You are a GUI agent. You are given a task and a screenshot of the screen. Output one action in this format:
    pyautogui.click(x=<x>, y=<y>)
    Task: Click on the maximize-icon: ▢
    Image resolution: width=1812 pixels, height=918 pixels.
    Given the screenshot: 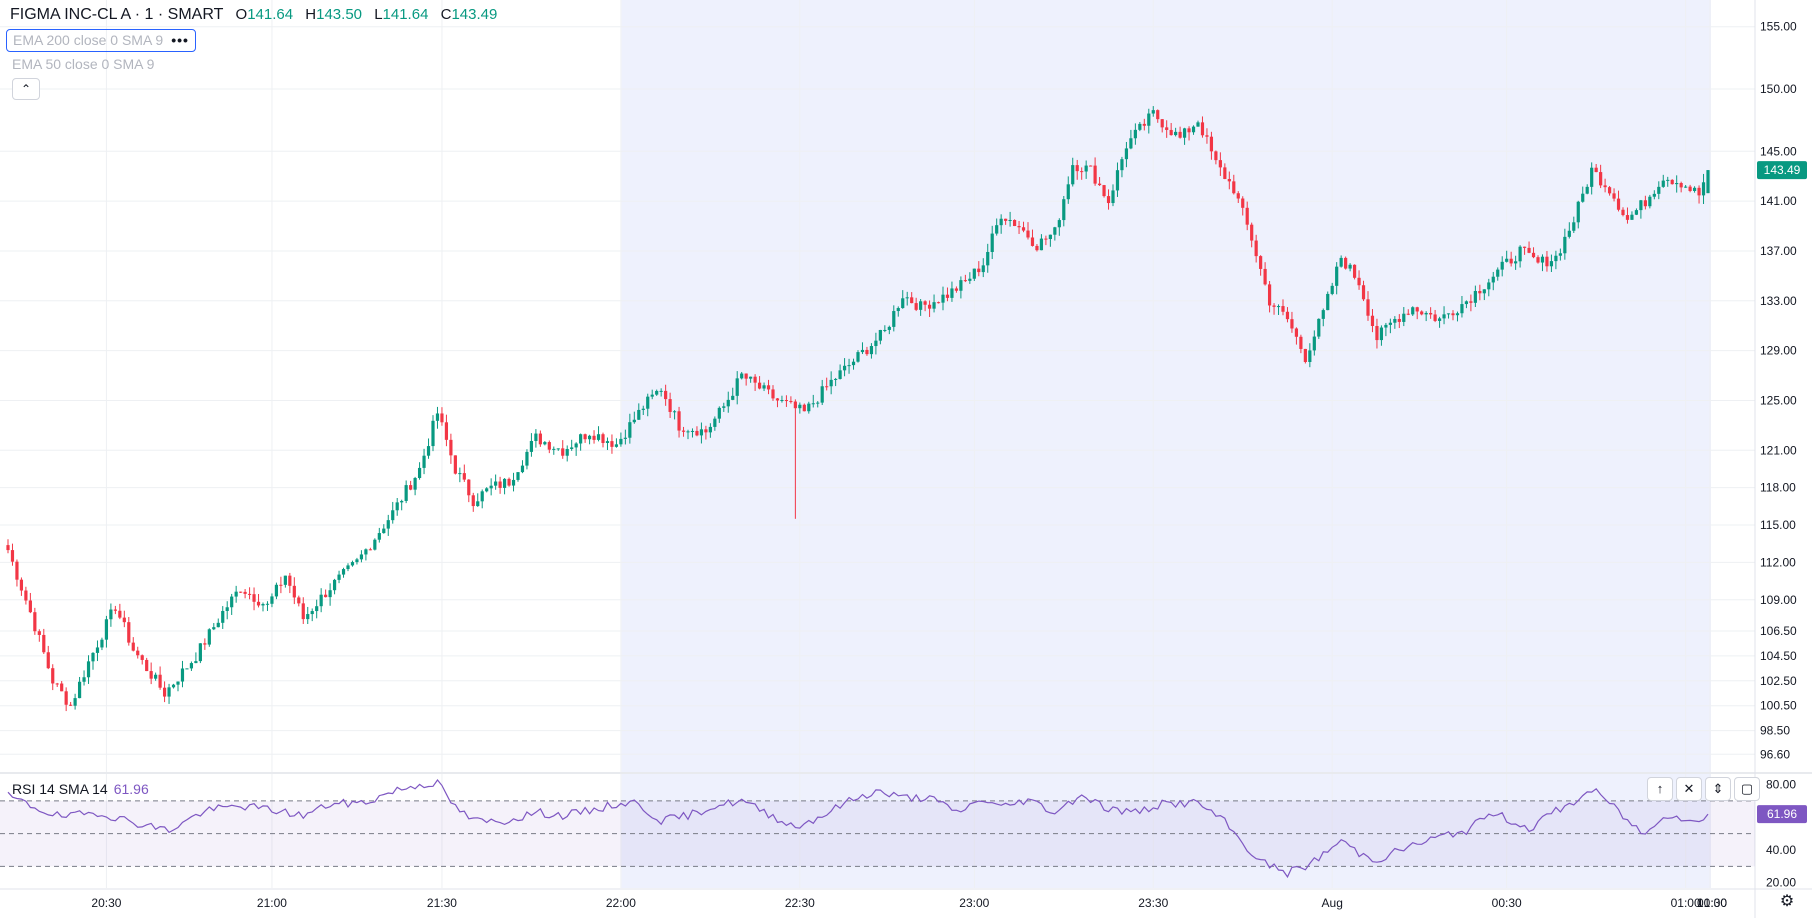 What is the action you would take?
    pyautogui.click(x=1747, y=788)
    